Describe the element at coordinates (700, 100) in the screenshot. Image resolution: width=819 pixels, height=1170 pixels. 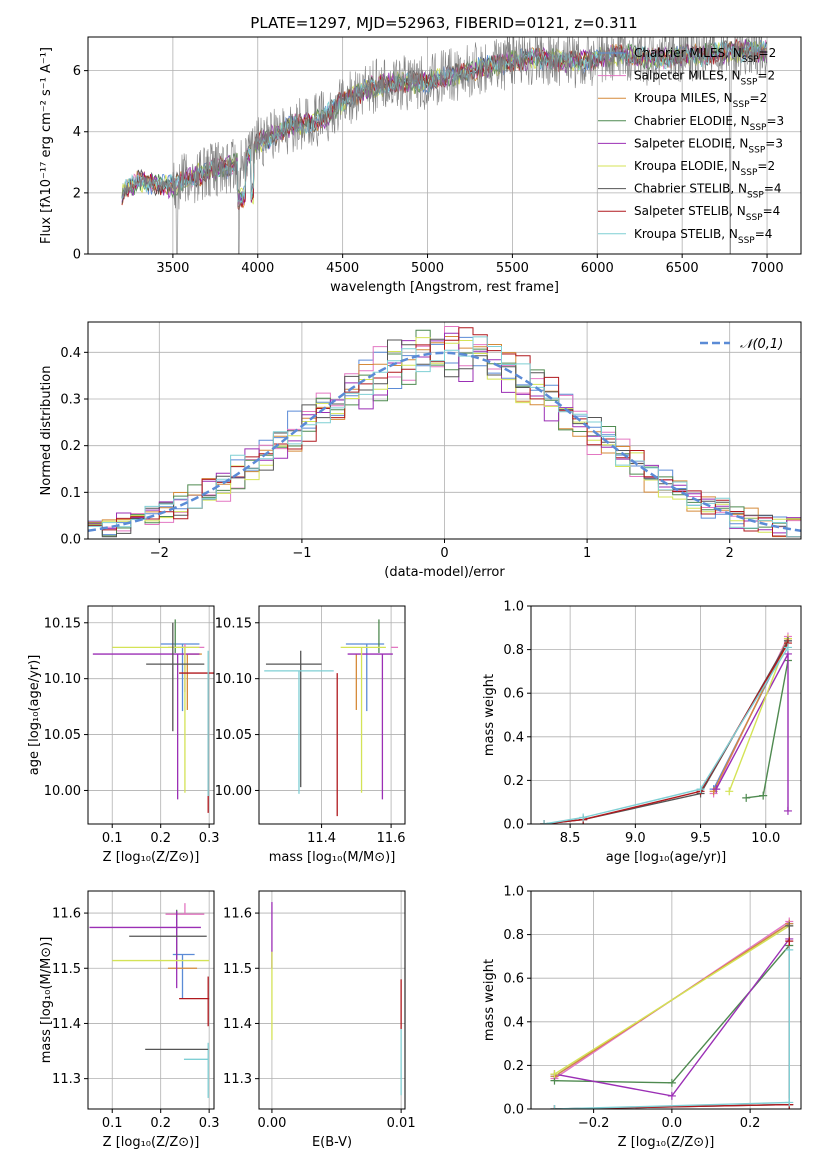
I see `legend-label: Kroupa MILES, NSSP=2` at that location.